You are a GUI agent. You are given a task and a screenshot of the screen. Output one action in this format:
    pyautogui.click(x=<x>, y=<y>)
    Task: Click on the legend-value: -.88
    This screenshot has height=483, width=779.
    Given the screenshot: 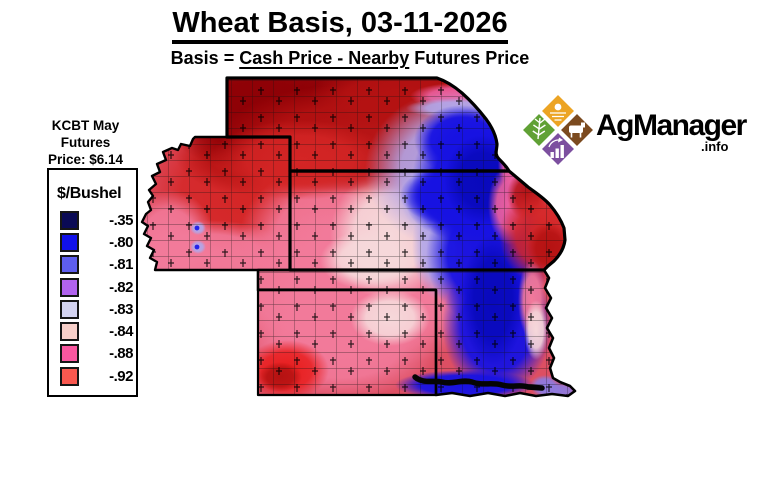 What is the action you would take?
    pyautogui.click(x=121, y=354)
    